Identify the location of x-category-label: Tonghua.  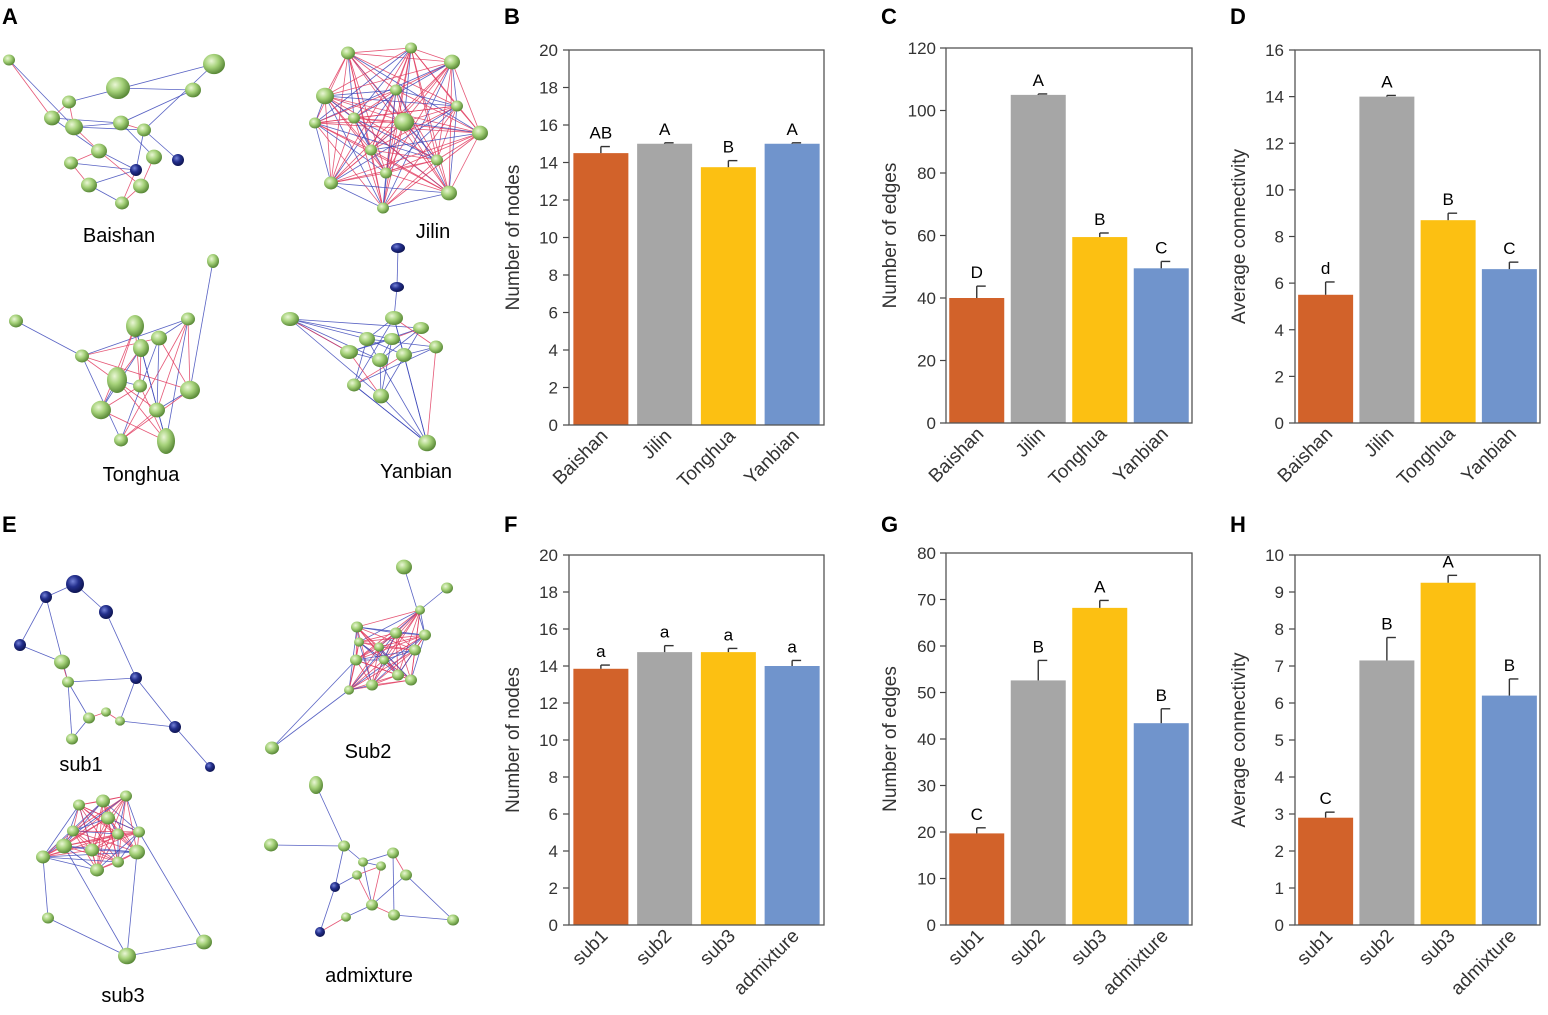
(1426, 456).